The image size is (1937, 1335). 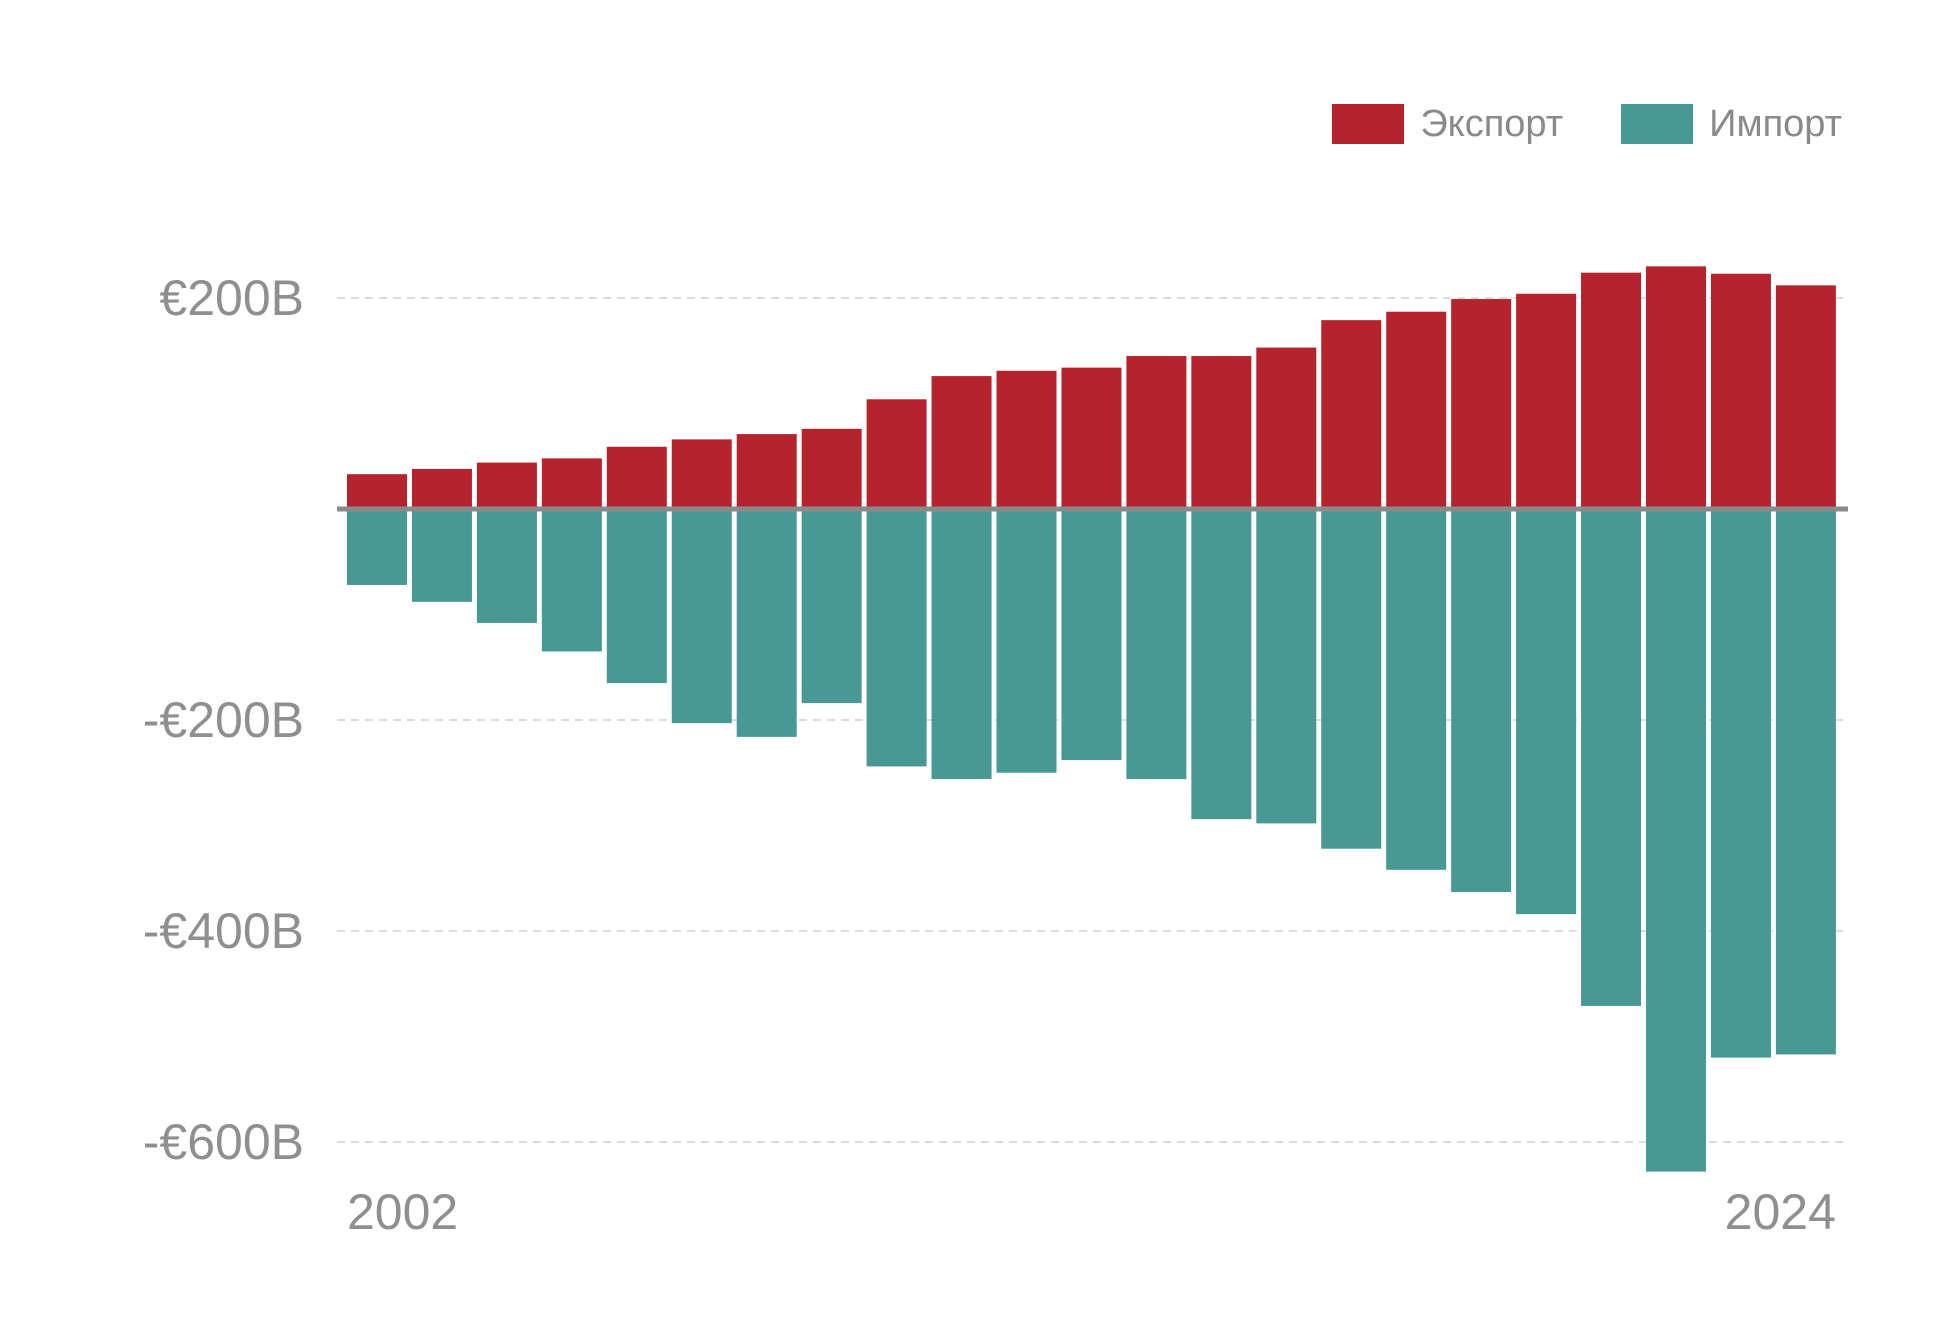 What do you see at coordinates (701, 474) in the screenshot?
I see `export-bar-2007` at bounding box center [701, 474].